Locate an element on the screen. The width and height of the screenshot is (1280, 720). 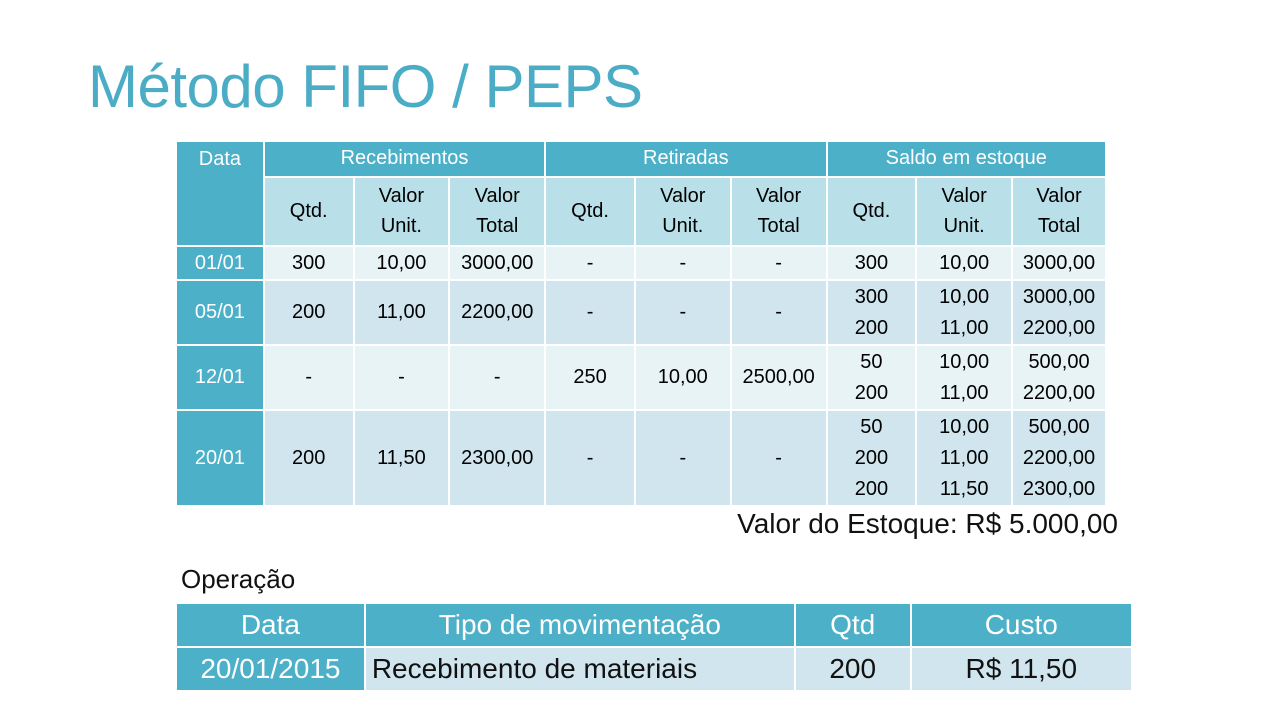
receb-qtd: - is located at coordinates (308, 377).